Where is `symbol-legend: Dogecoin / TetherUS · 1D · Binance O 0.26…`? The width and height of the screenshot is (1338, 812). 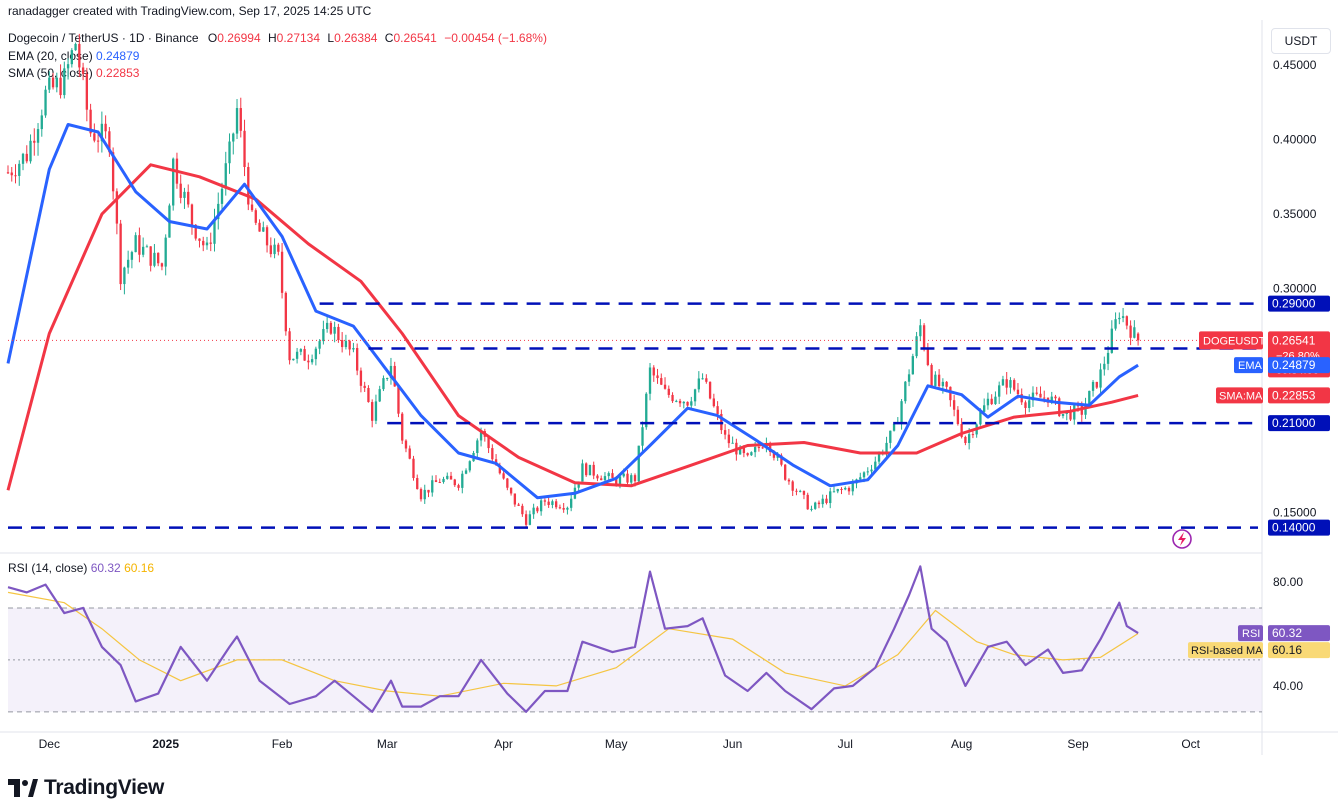 symbol-legend: Dogecoin / TetherUS · 1D · Binance O 0.26… is located at coordinates (277, 38).